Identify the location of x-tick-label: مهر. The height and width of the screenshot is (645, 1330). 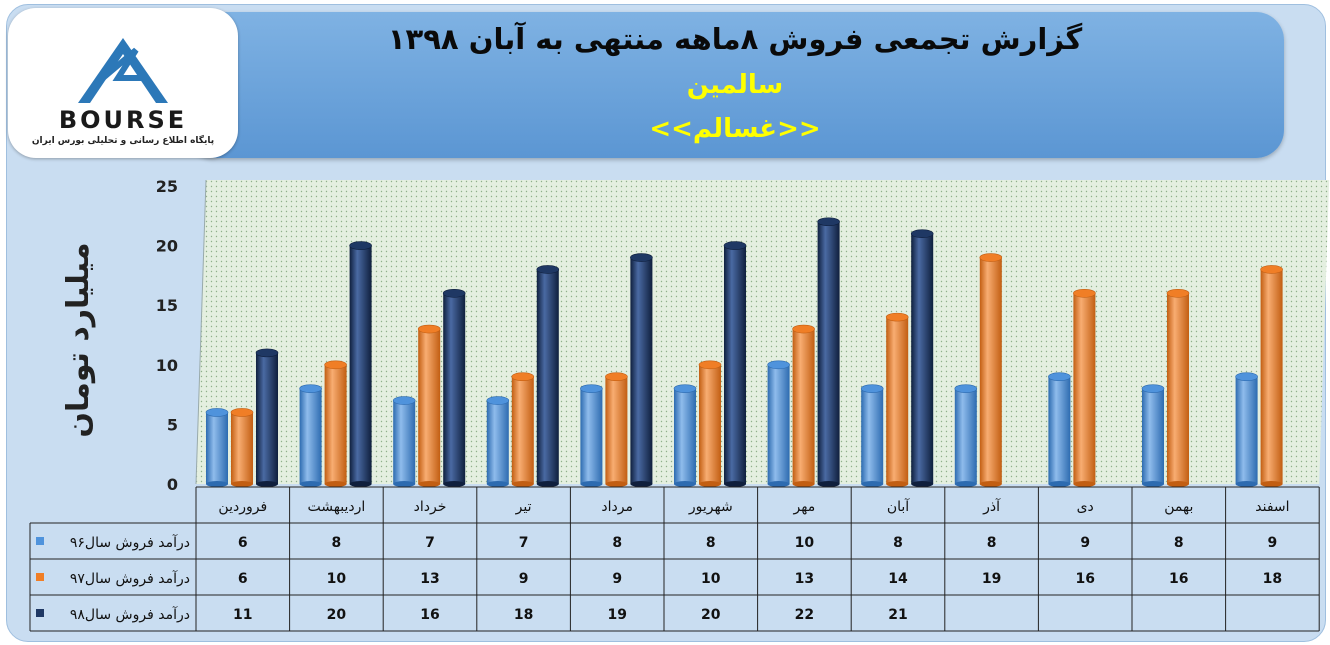
(804, 507).